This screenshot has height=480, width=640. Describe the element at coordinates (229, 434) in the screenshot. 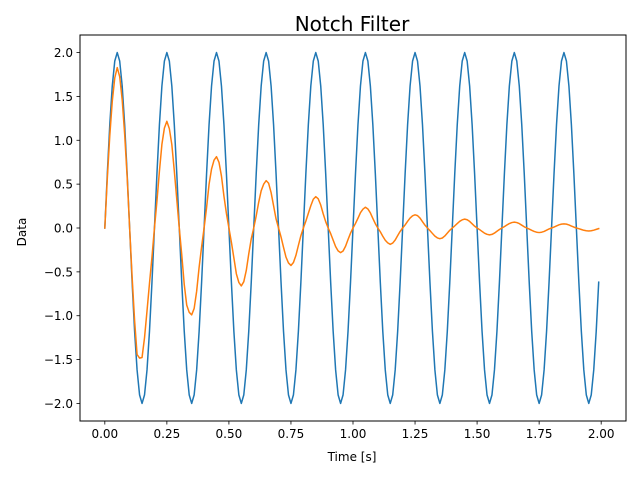

I see `x-tick-label: 0.50` at that location.